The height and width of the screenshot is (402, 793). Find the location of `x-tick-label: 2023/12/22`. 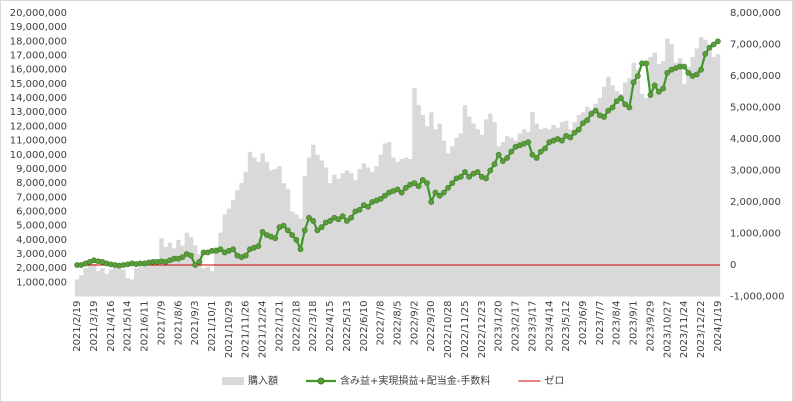

x-tick-label: 2023/12/22 is located at coordinates (701, 330).